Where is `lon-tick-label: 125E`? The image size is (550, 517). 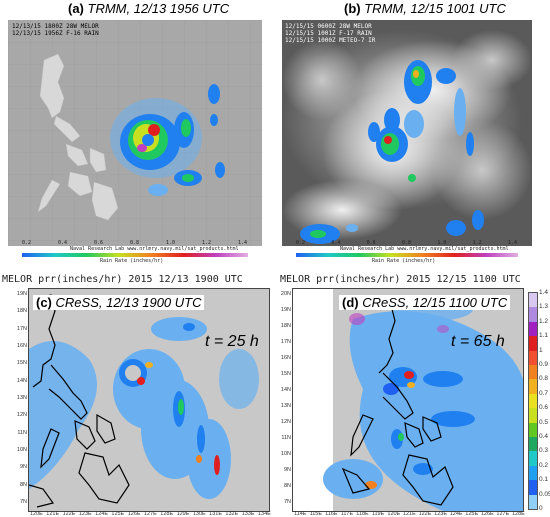 lon-tick-label: 125E is located at coordinates (118, 514).